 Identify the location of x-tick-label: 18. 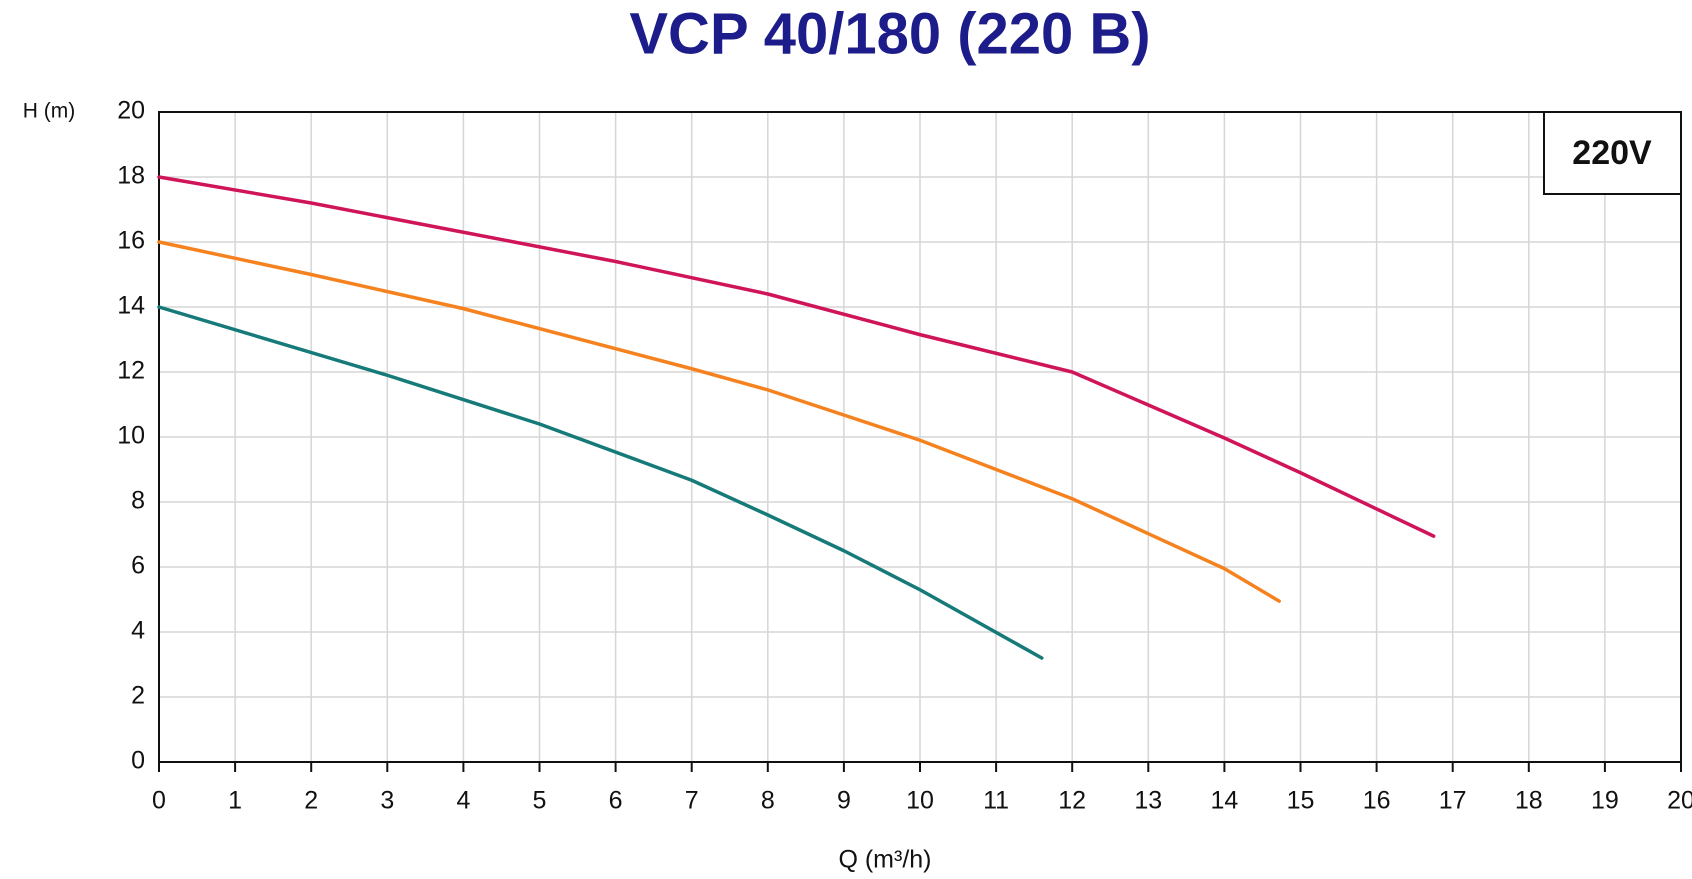
(1529, 801).